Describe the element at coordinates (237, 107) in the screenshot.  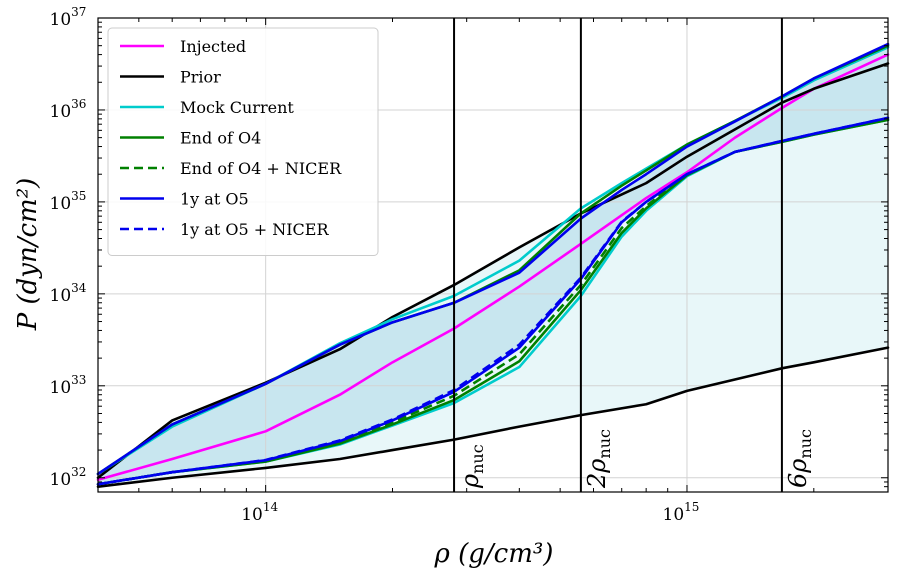
I see `legend-label-2: Mock Current` at that location.